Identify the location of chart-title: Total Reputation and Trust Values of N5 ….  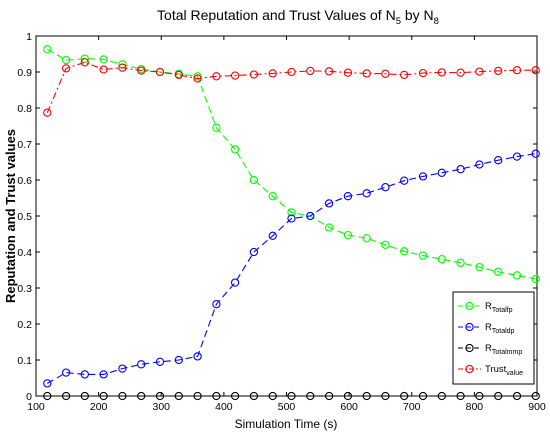
(298, 17).